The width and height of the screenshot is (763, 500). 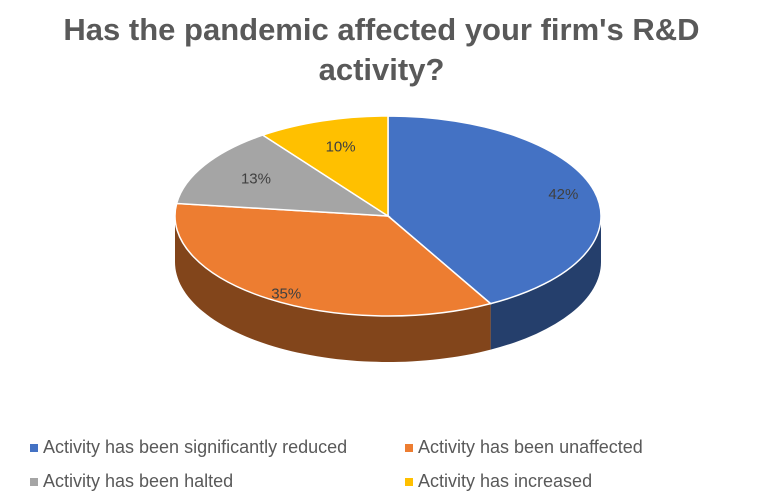 What do you see at coordinates (195, 447) in the screenshot?
I see `legend-label: Activity has been significantly reduced` at bounding box center [195, 447].